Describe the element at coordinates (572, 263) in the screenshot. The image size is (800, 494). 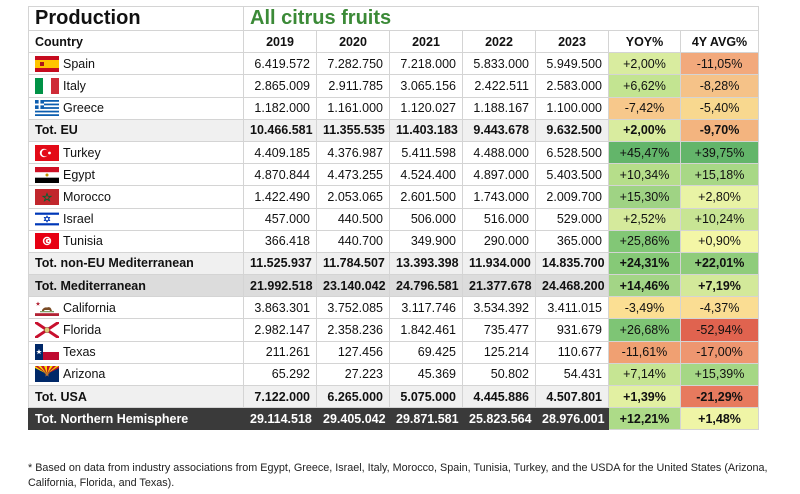
I see `value-2023: 14.835.700` at that location.